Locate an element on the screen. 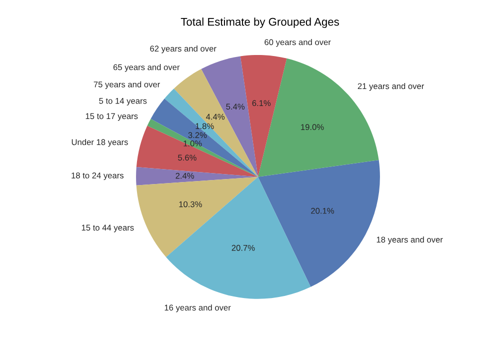 Image resolution: width=500 pixels, height=350 pixels. slice-label: 18 years and over is located at coordinates (409, 240).